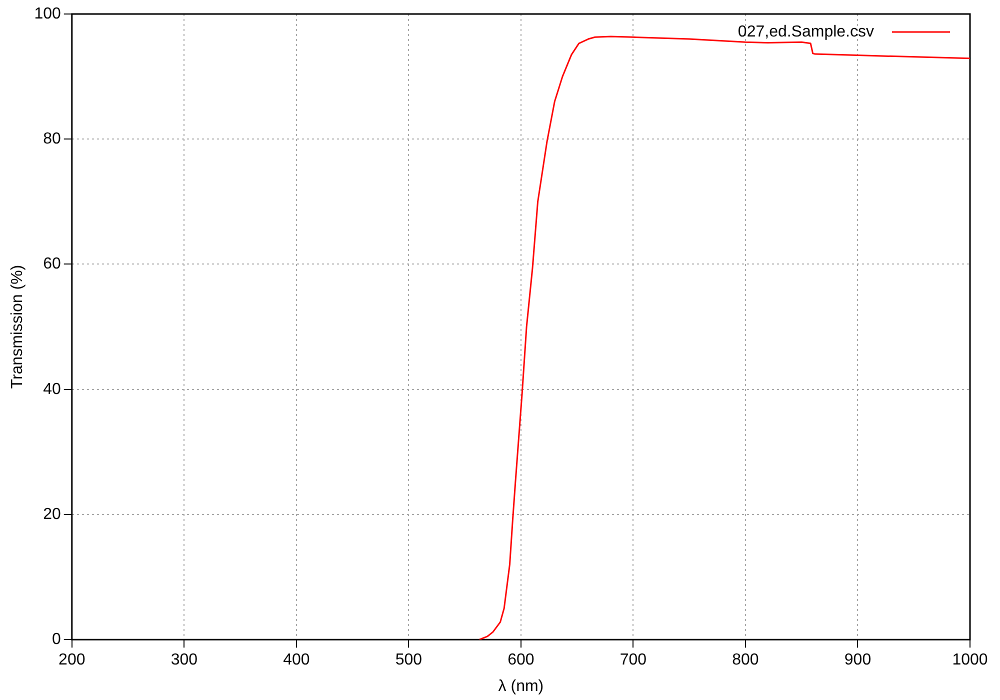 Image resolution: width=1000 pixels, height=700 pixels. I want to click on x-tick-label: 600, so click(521, 660).